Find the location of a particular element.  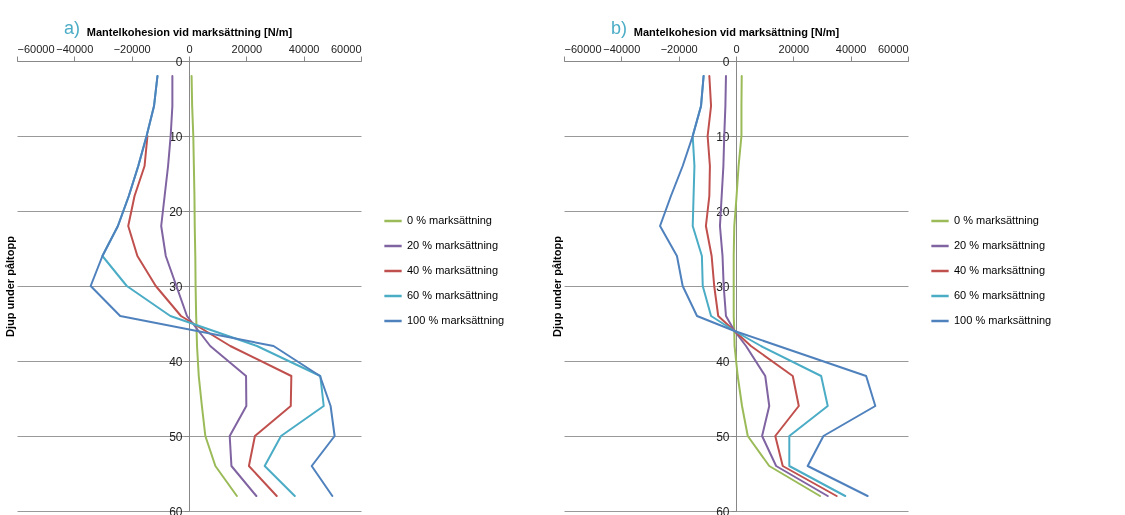

y-tick-label: 20 is located at coordinates (176, 211).